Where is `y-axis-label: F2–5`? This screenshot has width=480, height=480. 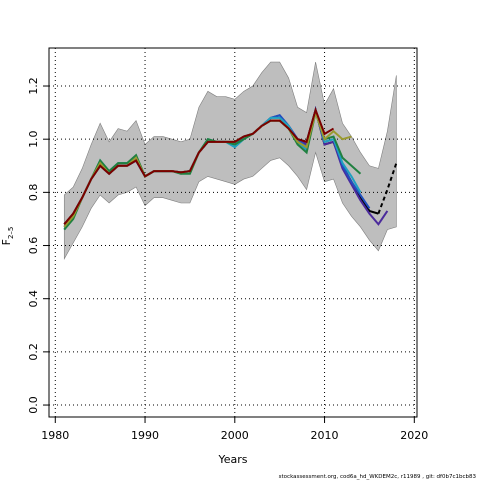 y-axis-label: F2–5 is located at coordinates (7, 236).